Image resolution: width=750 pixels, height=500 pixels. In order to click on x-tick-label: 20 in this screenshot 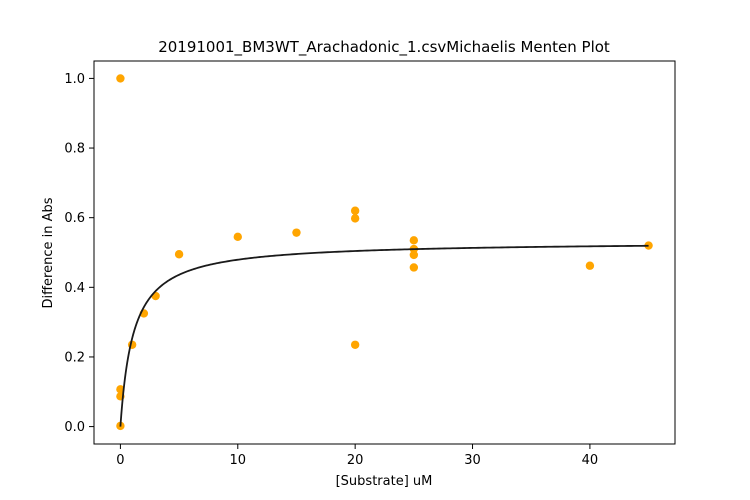, I will do `click(355, 460)`.